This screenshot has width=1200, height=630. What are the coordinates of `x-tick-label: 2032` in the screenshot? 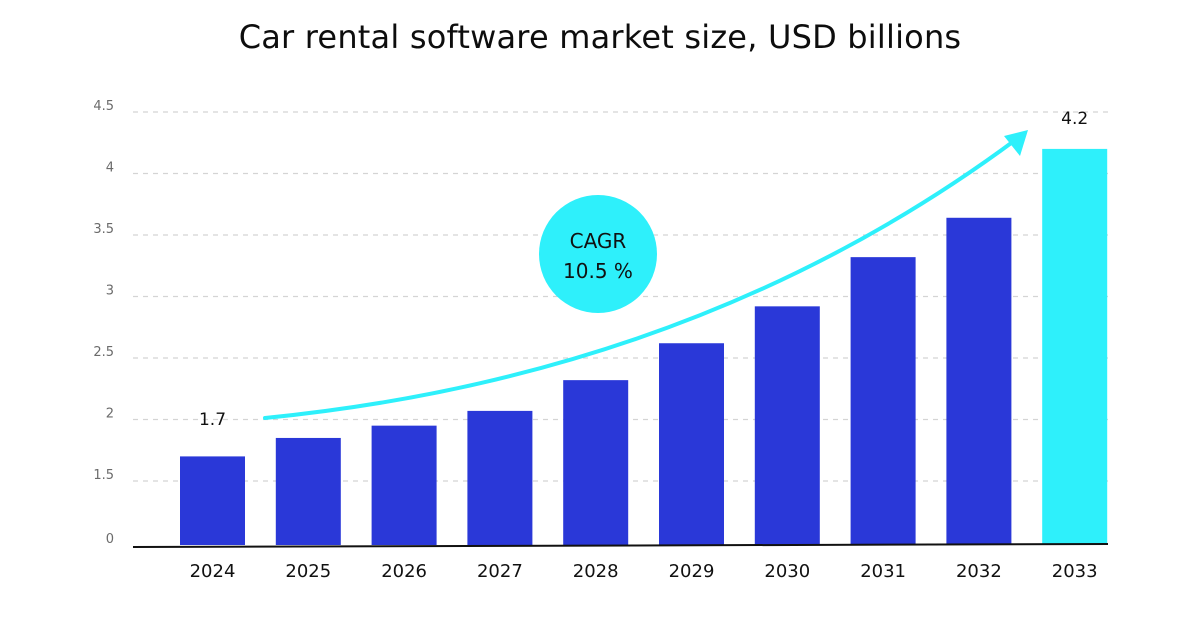 It's located at (979, 571).